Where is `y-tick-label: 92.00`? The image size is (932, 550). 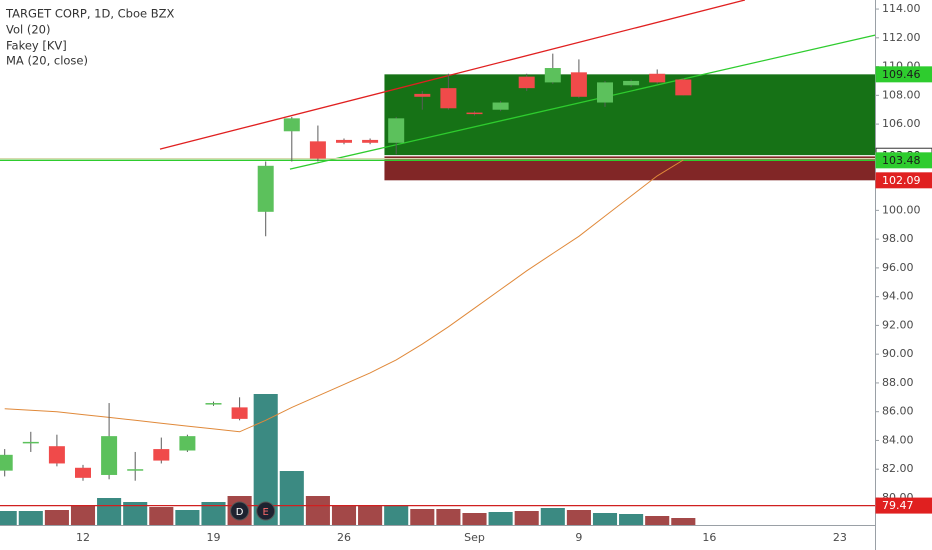 y-tick-label: 92.00 is located at coordinates (898, 324).